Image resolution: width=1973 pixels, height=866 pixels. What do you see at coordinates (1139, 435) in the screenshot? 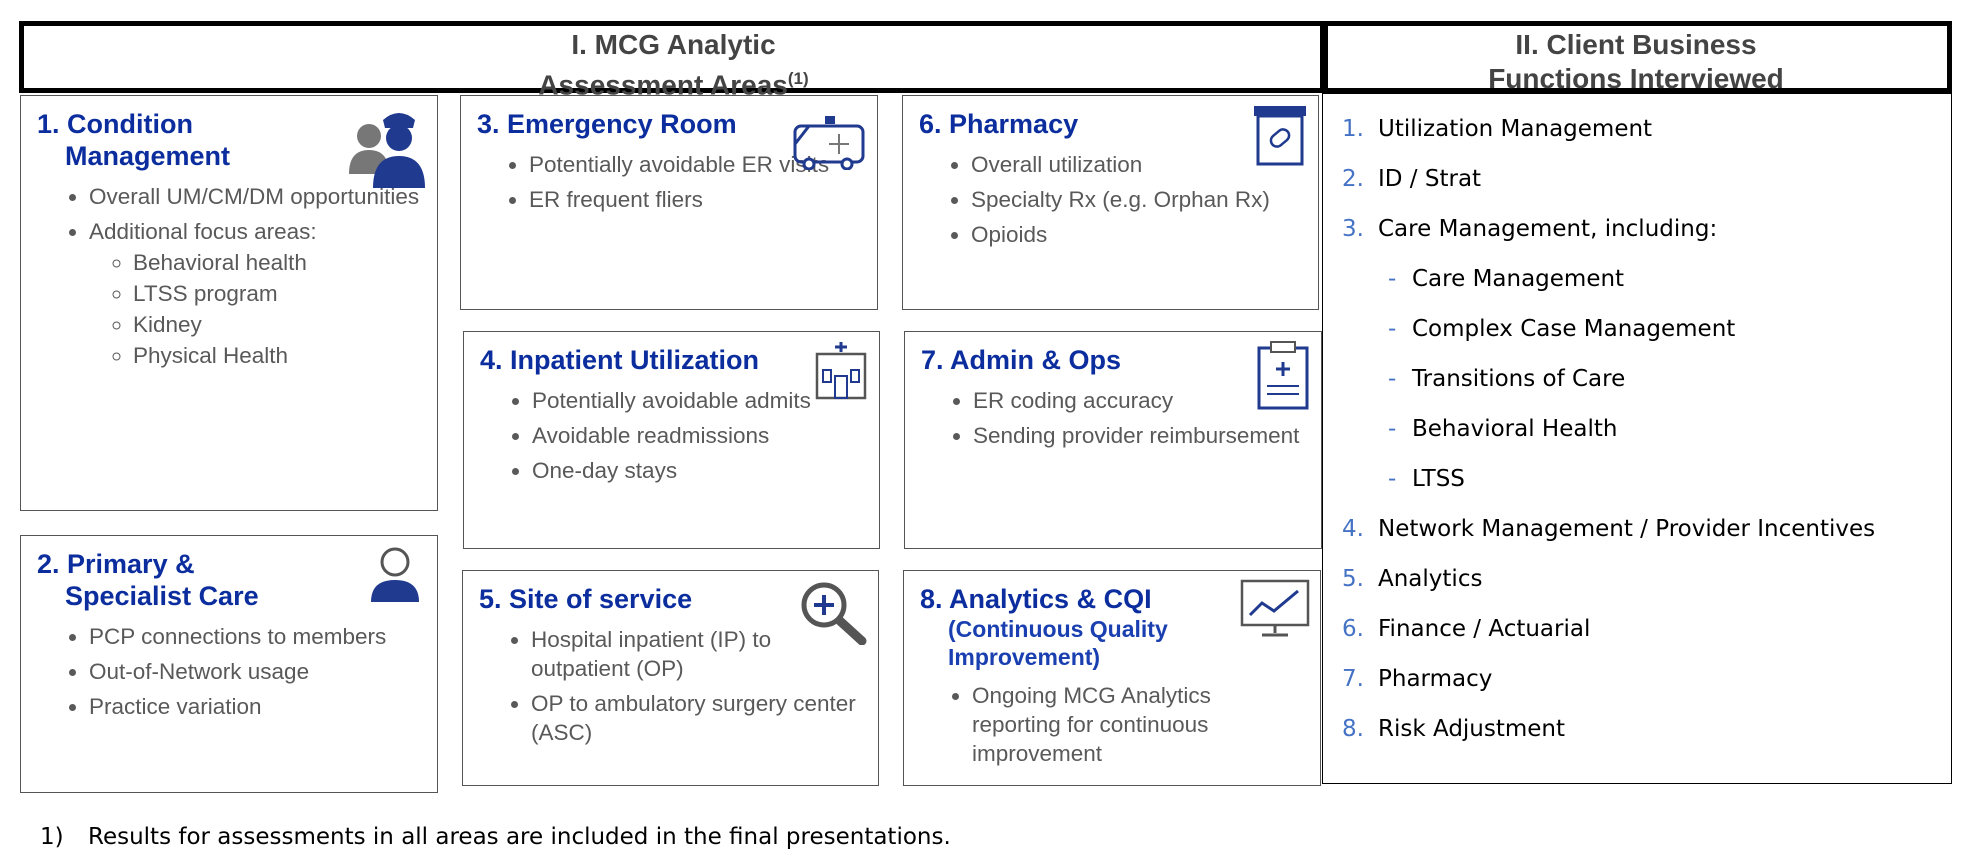
I see `bullet: Sending provider reimbursement` at bounding box center [1139, 435].